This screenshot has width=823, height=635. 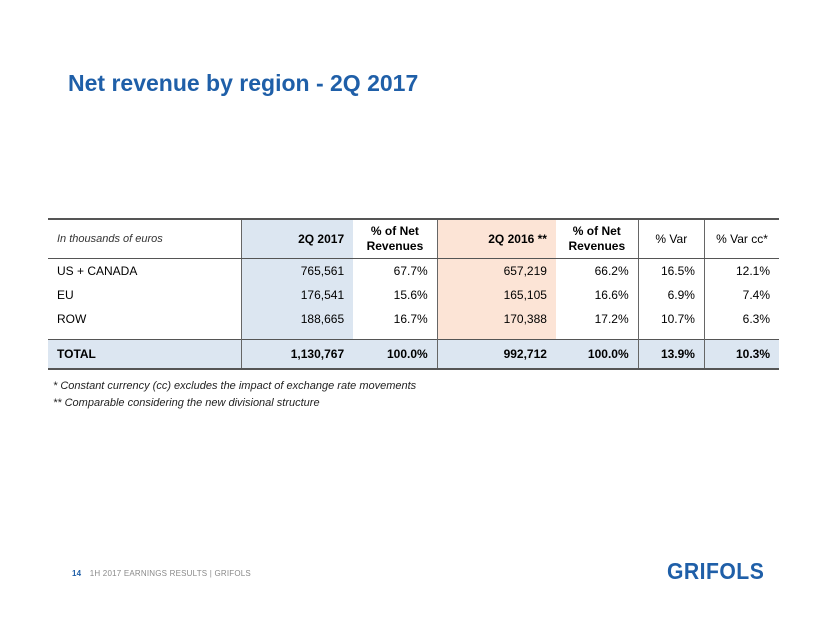 I want to click on cell-pct-2017: 16.7%, so click(x=410, y=319).